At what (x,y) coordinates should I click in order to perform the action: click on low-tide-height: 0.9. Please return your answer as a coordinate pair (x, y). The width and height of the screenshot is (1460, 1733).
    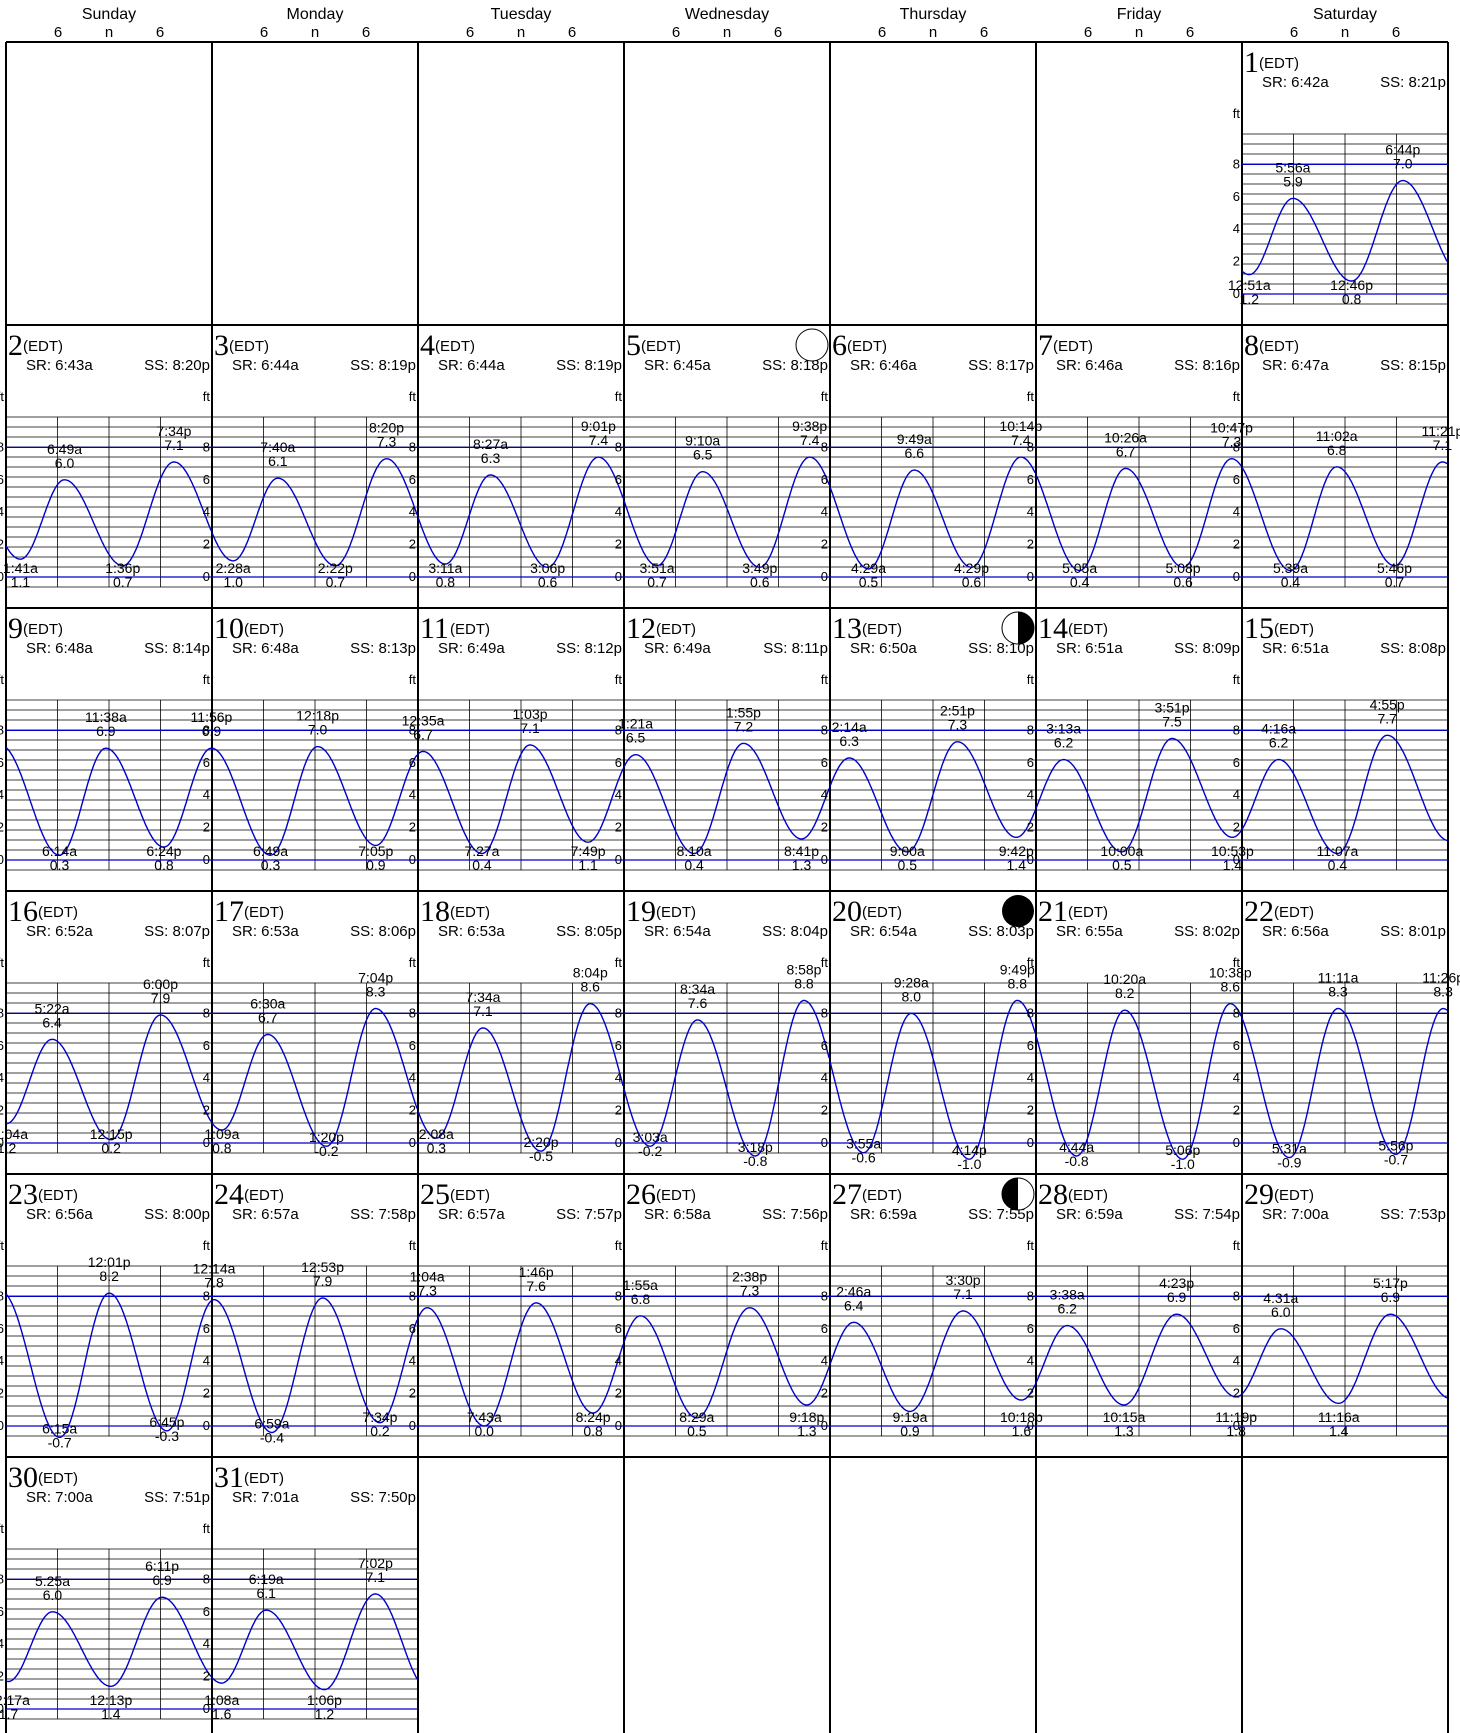
    Looking at the image, I should click on (376, 865).